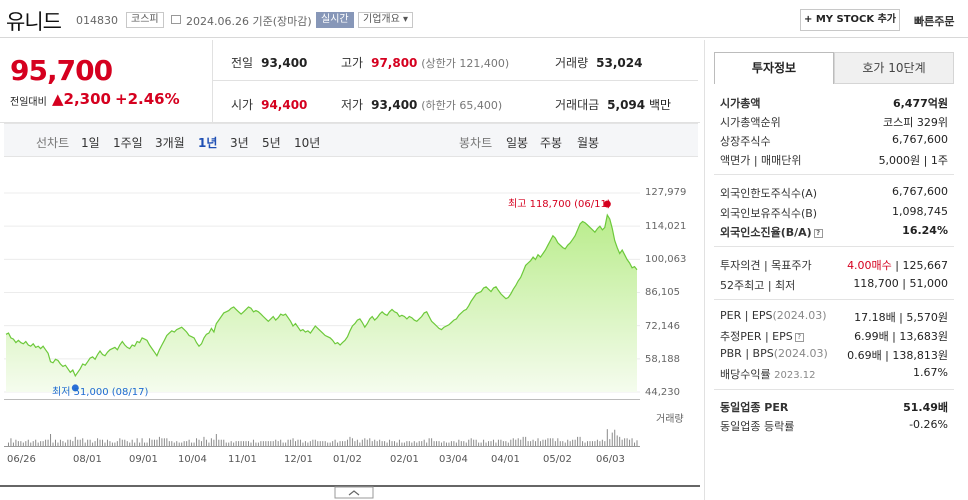 The width and height of the screenshot is (968, 500). Describe the element at coordinates (834, 407) in the screenshot. I see `industry-per-row: 동일업종 PER 51.49배` at that location.